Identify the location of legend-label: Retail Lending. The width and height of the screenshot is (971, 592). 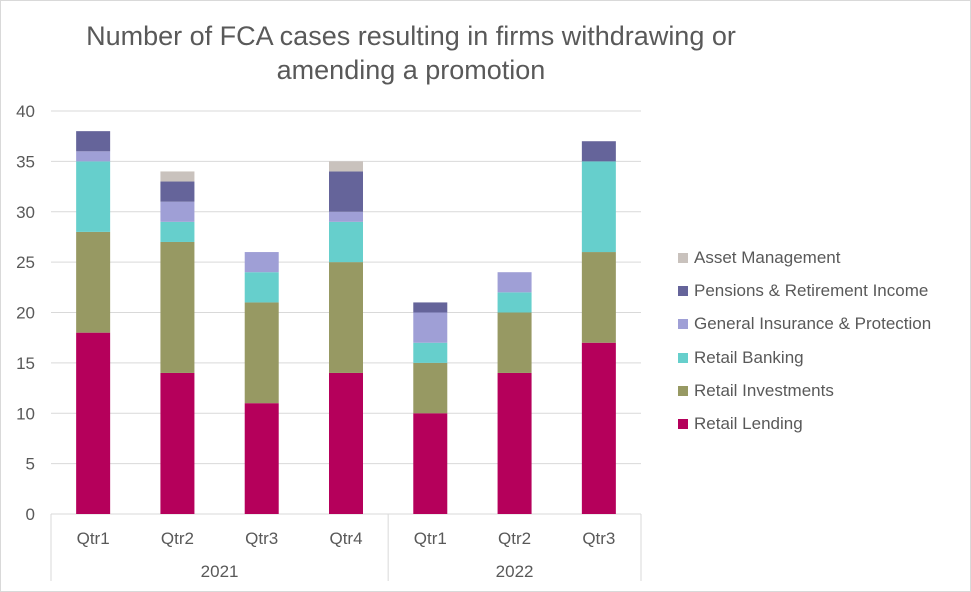
(748, 424).